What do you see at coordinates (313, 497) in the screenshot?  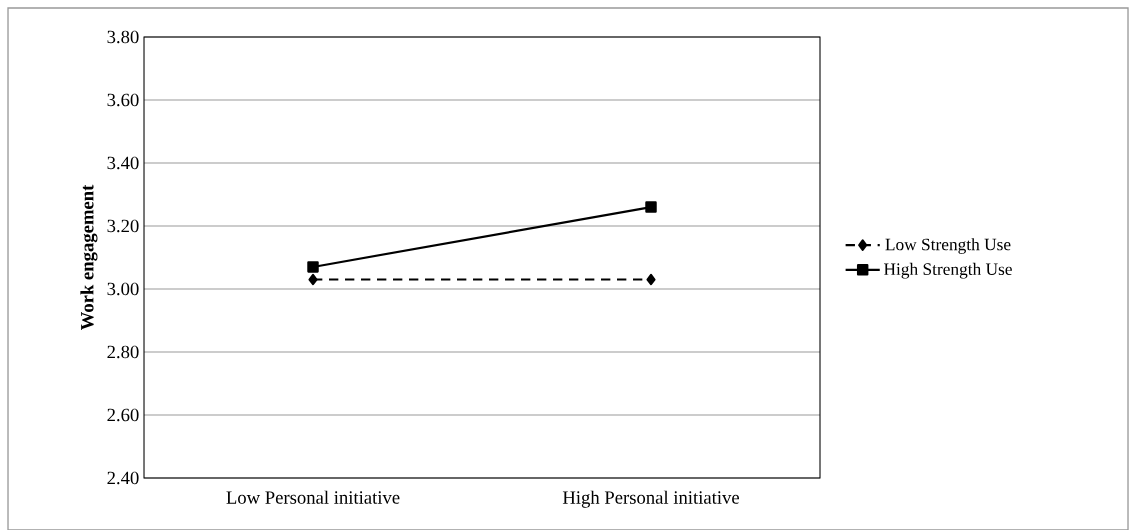 I see `x-tick-label: Low Personal initiative` at bounding box center [313, 497].